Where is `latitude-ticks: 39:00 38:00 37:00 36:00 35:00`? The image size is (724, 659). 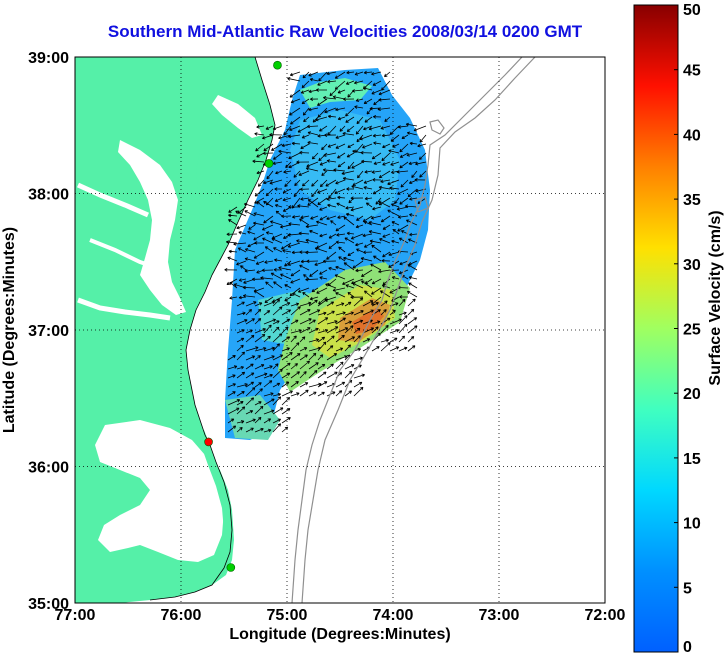
latitude-ticks: 39:00 38:00 37:00 36:00 35:00 is located at coordinates (48, 331).